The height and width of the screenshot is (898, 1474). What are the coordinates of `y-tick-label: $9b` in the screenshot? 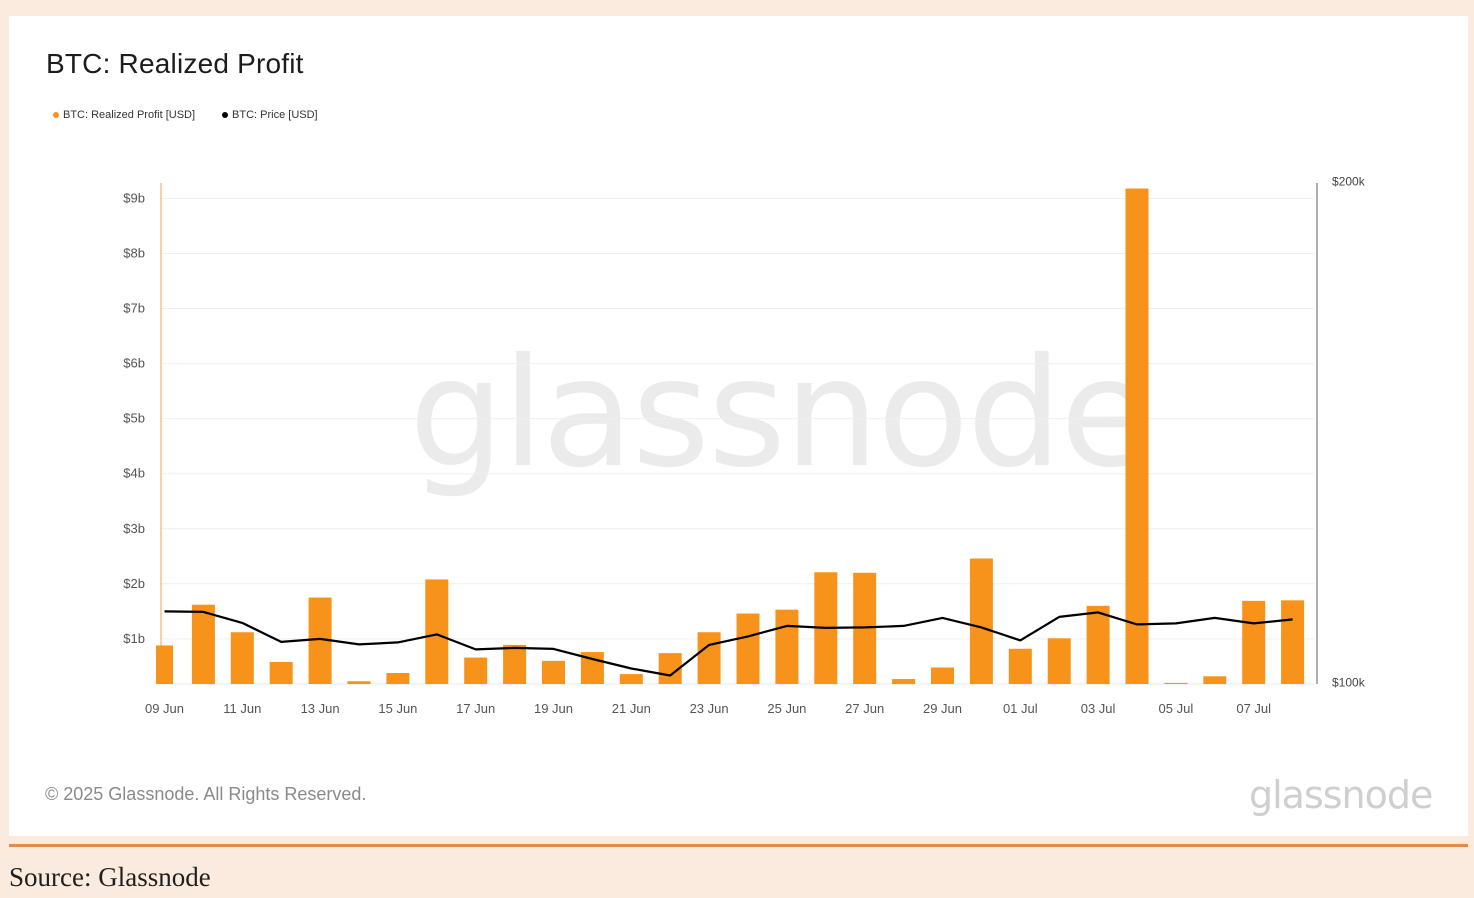 It's located at (134, 197).